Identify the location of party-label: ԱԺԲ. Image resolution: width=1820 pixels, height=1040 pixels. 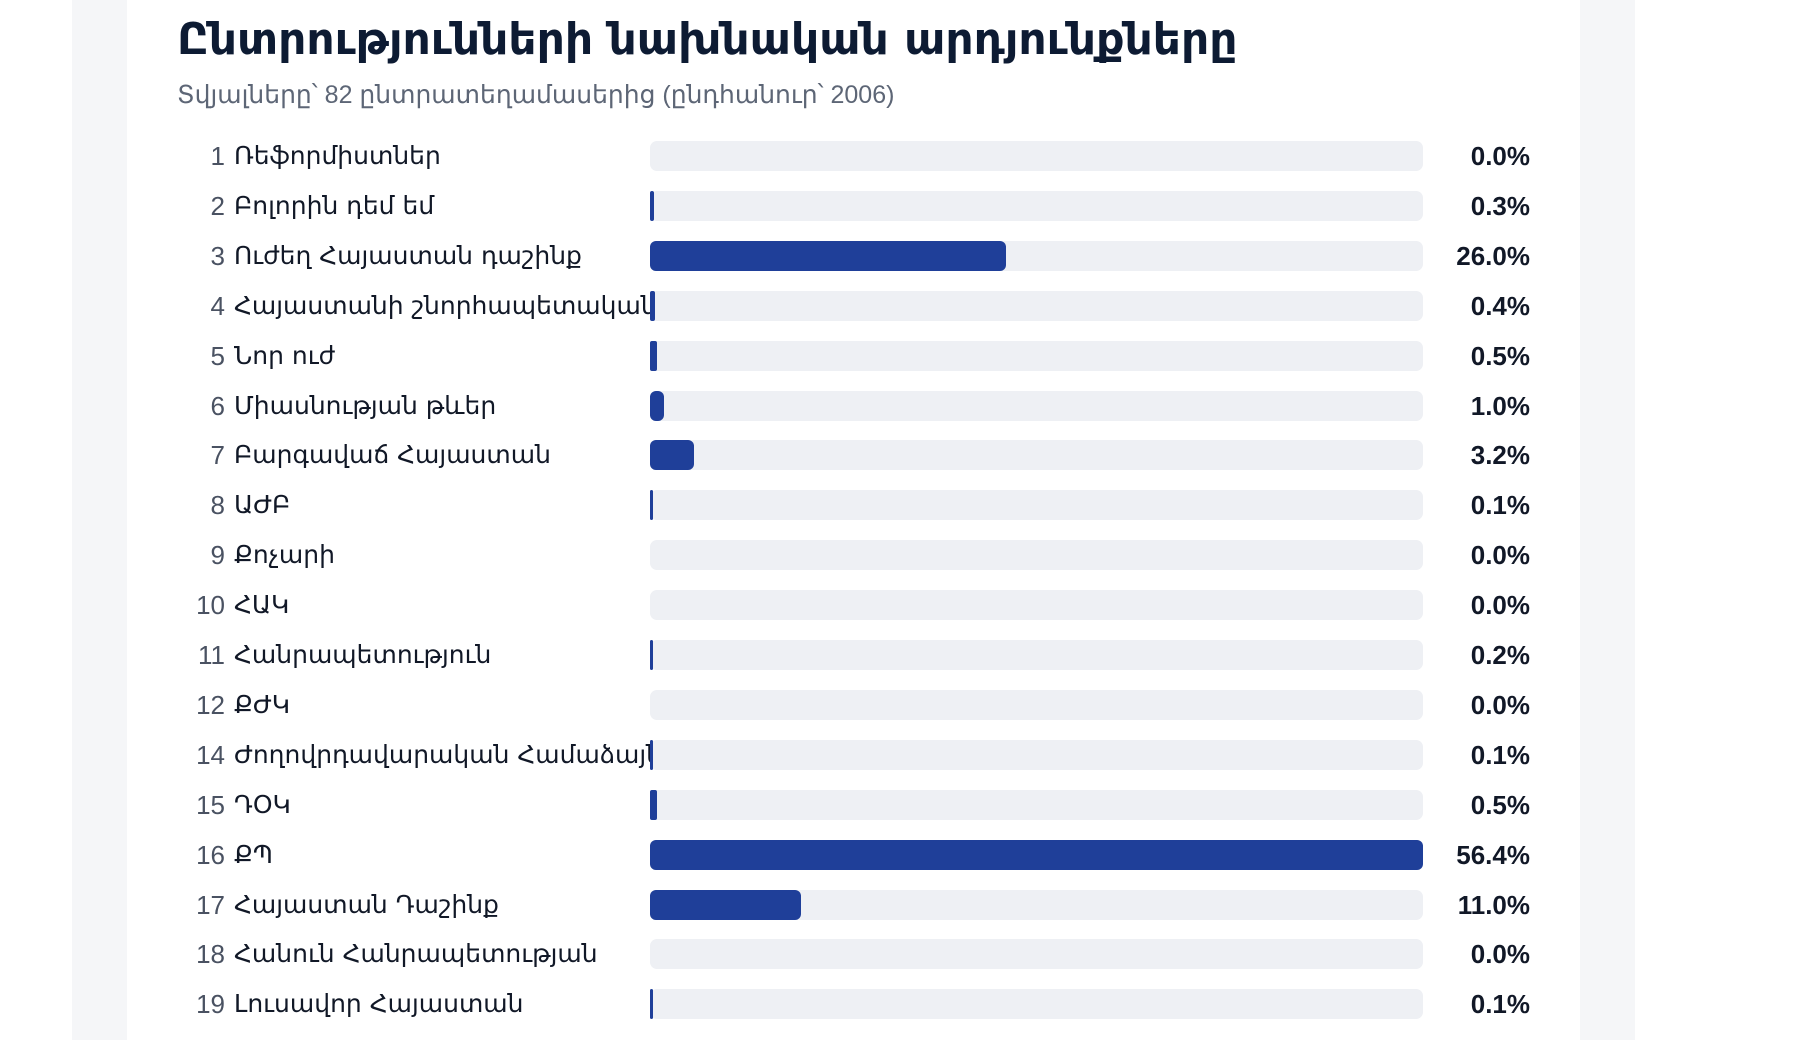
(262, 505).